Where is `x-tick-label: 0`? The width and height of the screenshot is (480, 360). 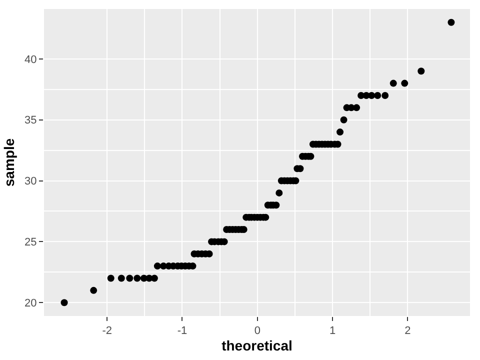 x-tick-label: 0 is located at coordinates (257, 331).